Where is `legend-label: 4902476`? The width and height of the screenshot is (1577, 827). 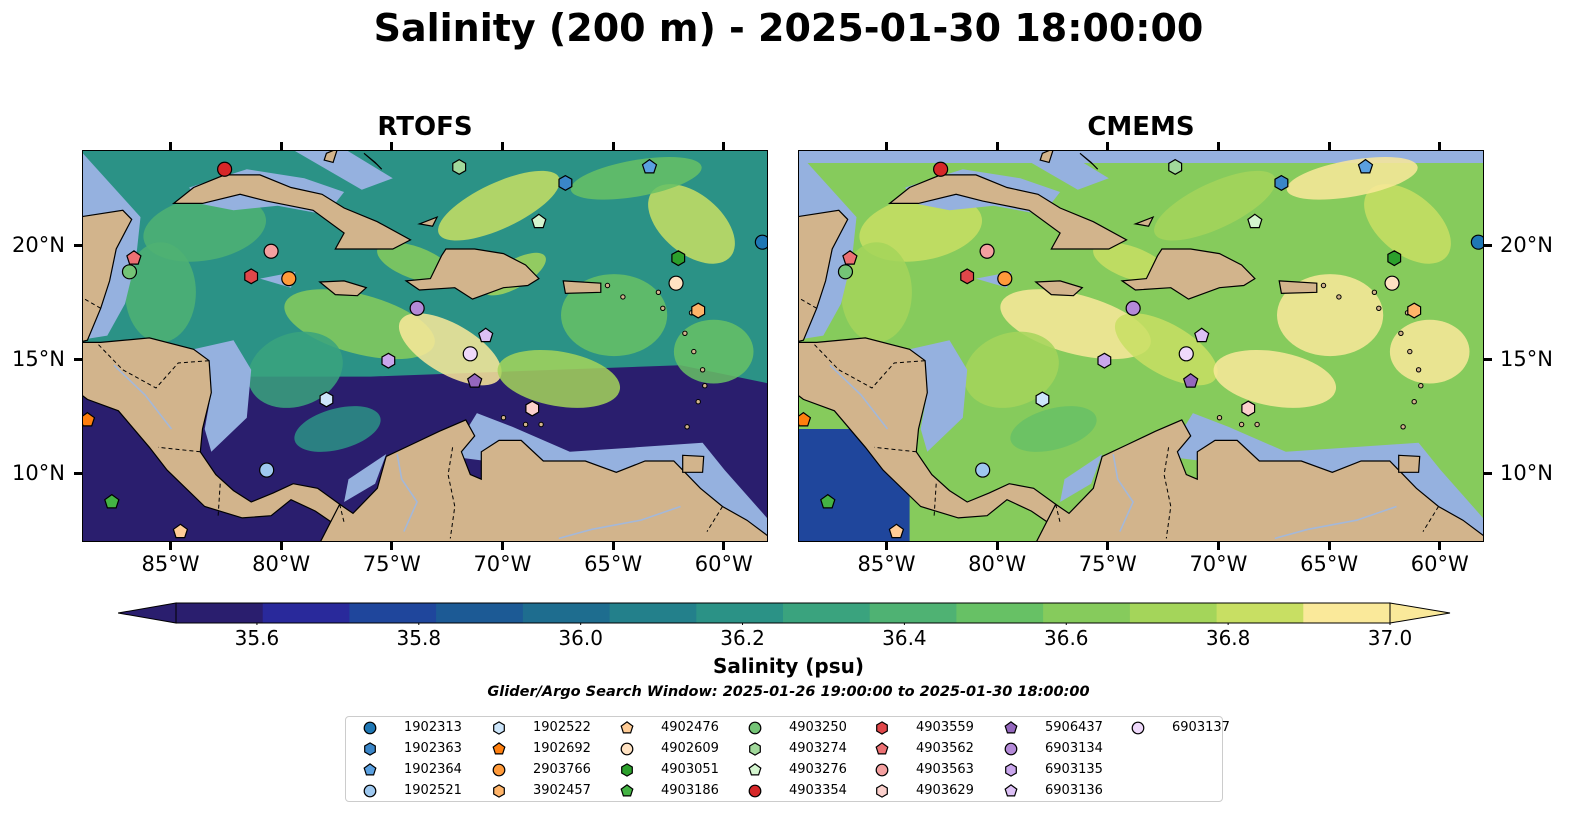
legend-label: 4902476 is located at coordinates (690, 727).